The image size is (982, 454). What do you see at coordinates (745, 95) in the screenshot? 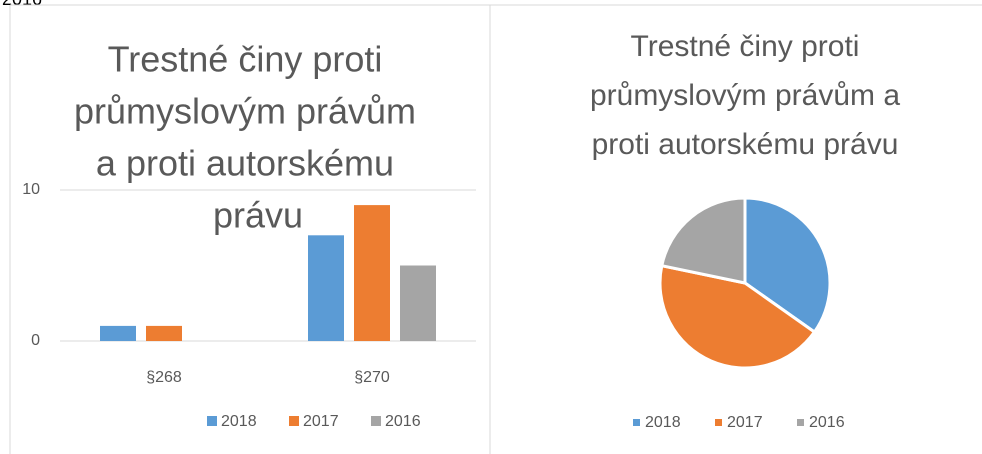
I see `chart-title: průmyslovým právům a` at bounding box center [745, 95].